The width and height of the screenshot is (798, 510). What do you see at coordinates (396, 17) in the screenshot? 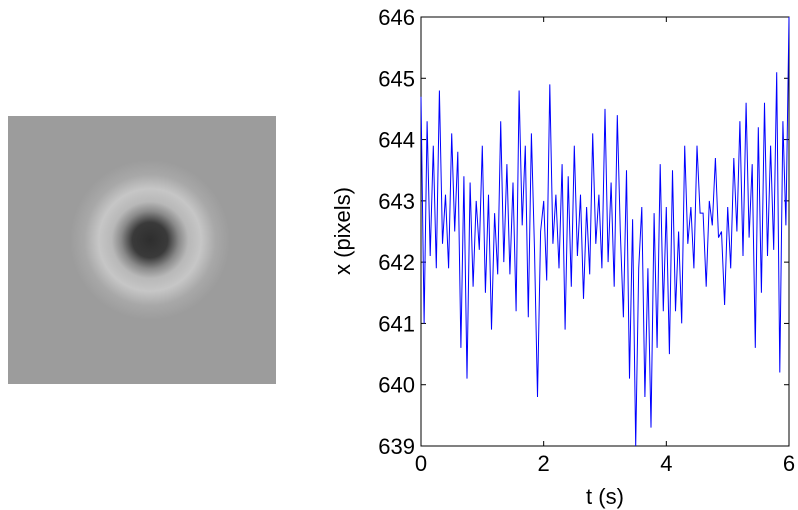
I see `y-tick-label: 646` at bounding box center [396, 17].